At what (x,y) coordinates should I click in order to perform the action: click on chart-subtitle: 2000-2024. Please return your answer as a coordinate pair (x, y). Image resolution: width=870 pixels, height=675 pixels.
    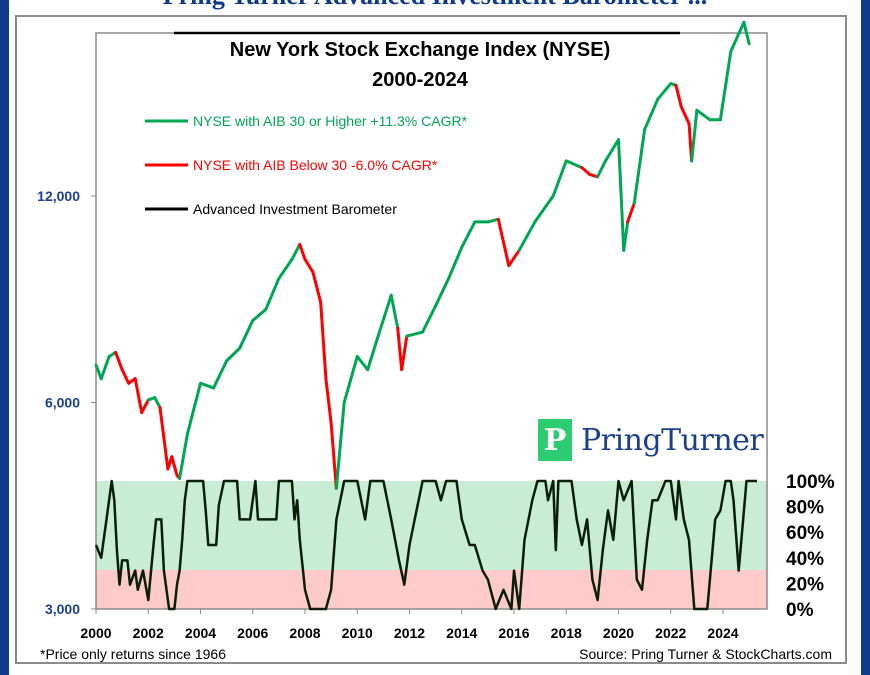
    Looking at the image, I should click on (420, 80).